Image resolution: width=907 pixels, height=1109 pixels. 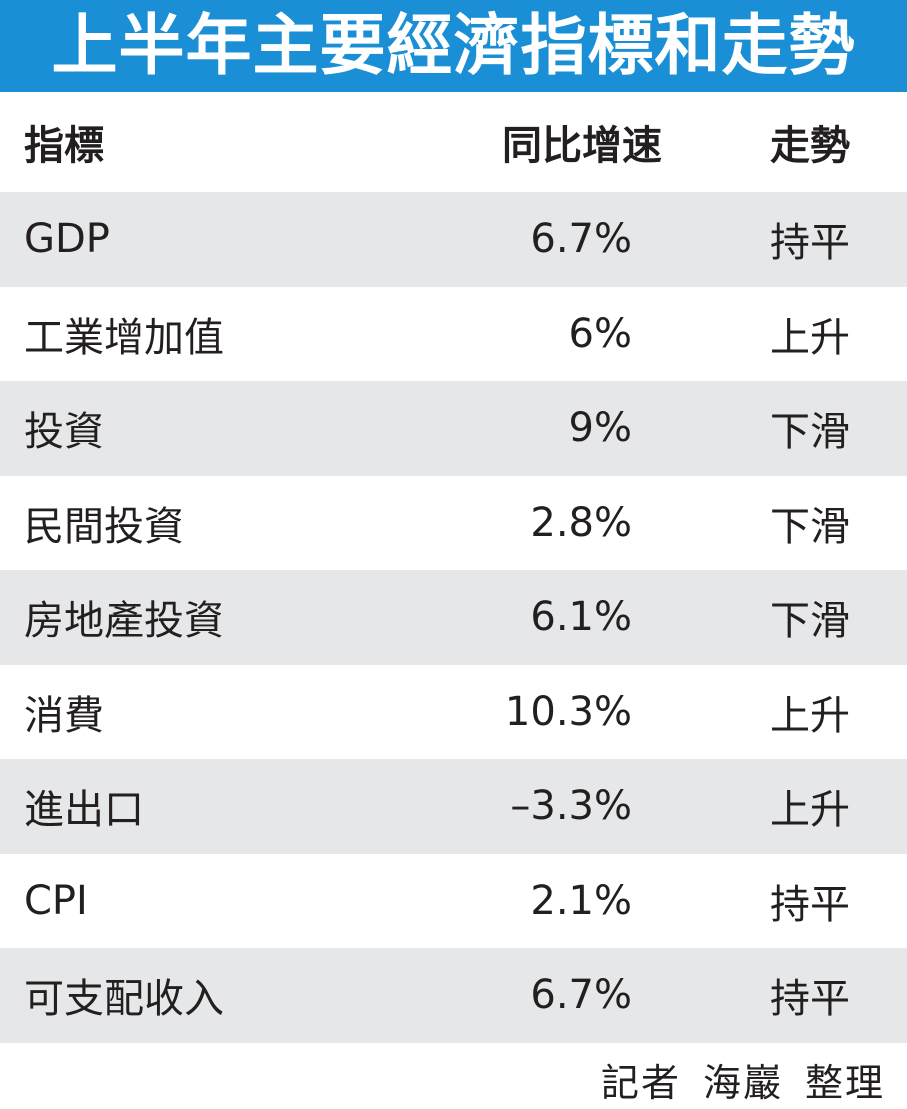 What do you see at coordinates (810, 146) in the screenshot?
I see `header-trend: 走勢` at bounding box center [810, 146].